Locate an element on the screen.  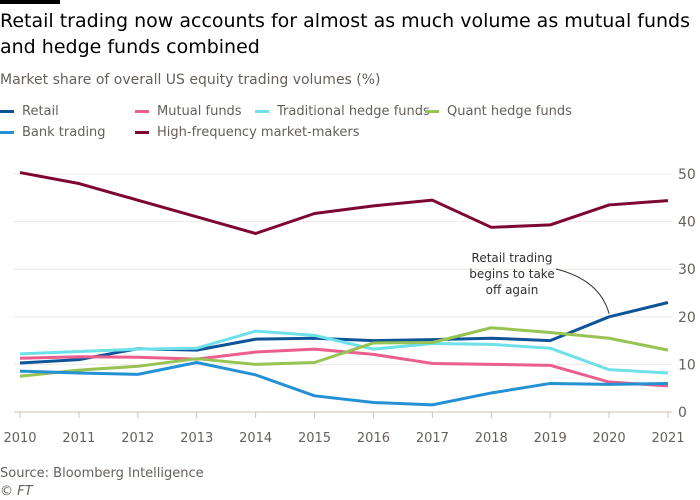
legend-item: Bank trading is located at coordinates (53, 132).